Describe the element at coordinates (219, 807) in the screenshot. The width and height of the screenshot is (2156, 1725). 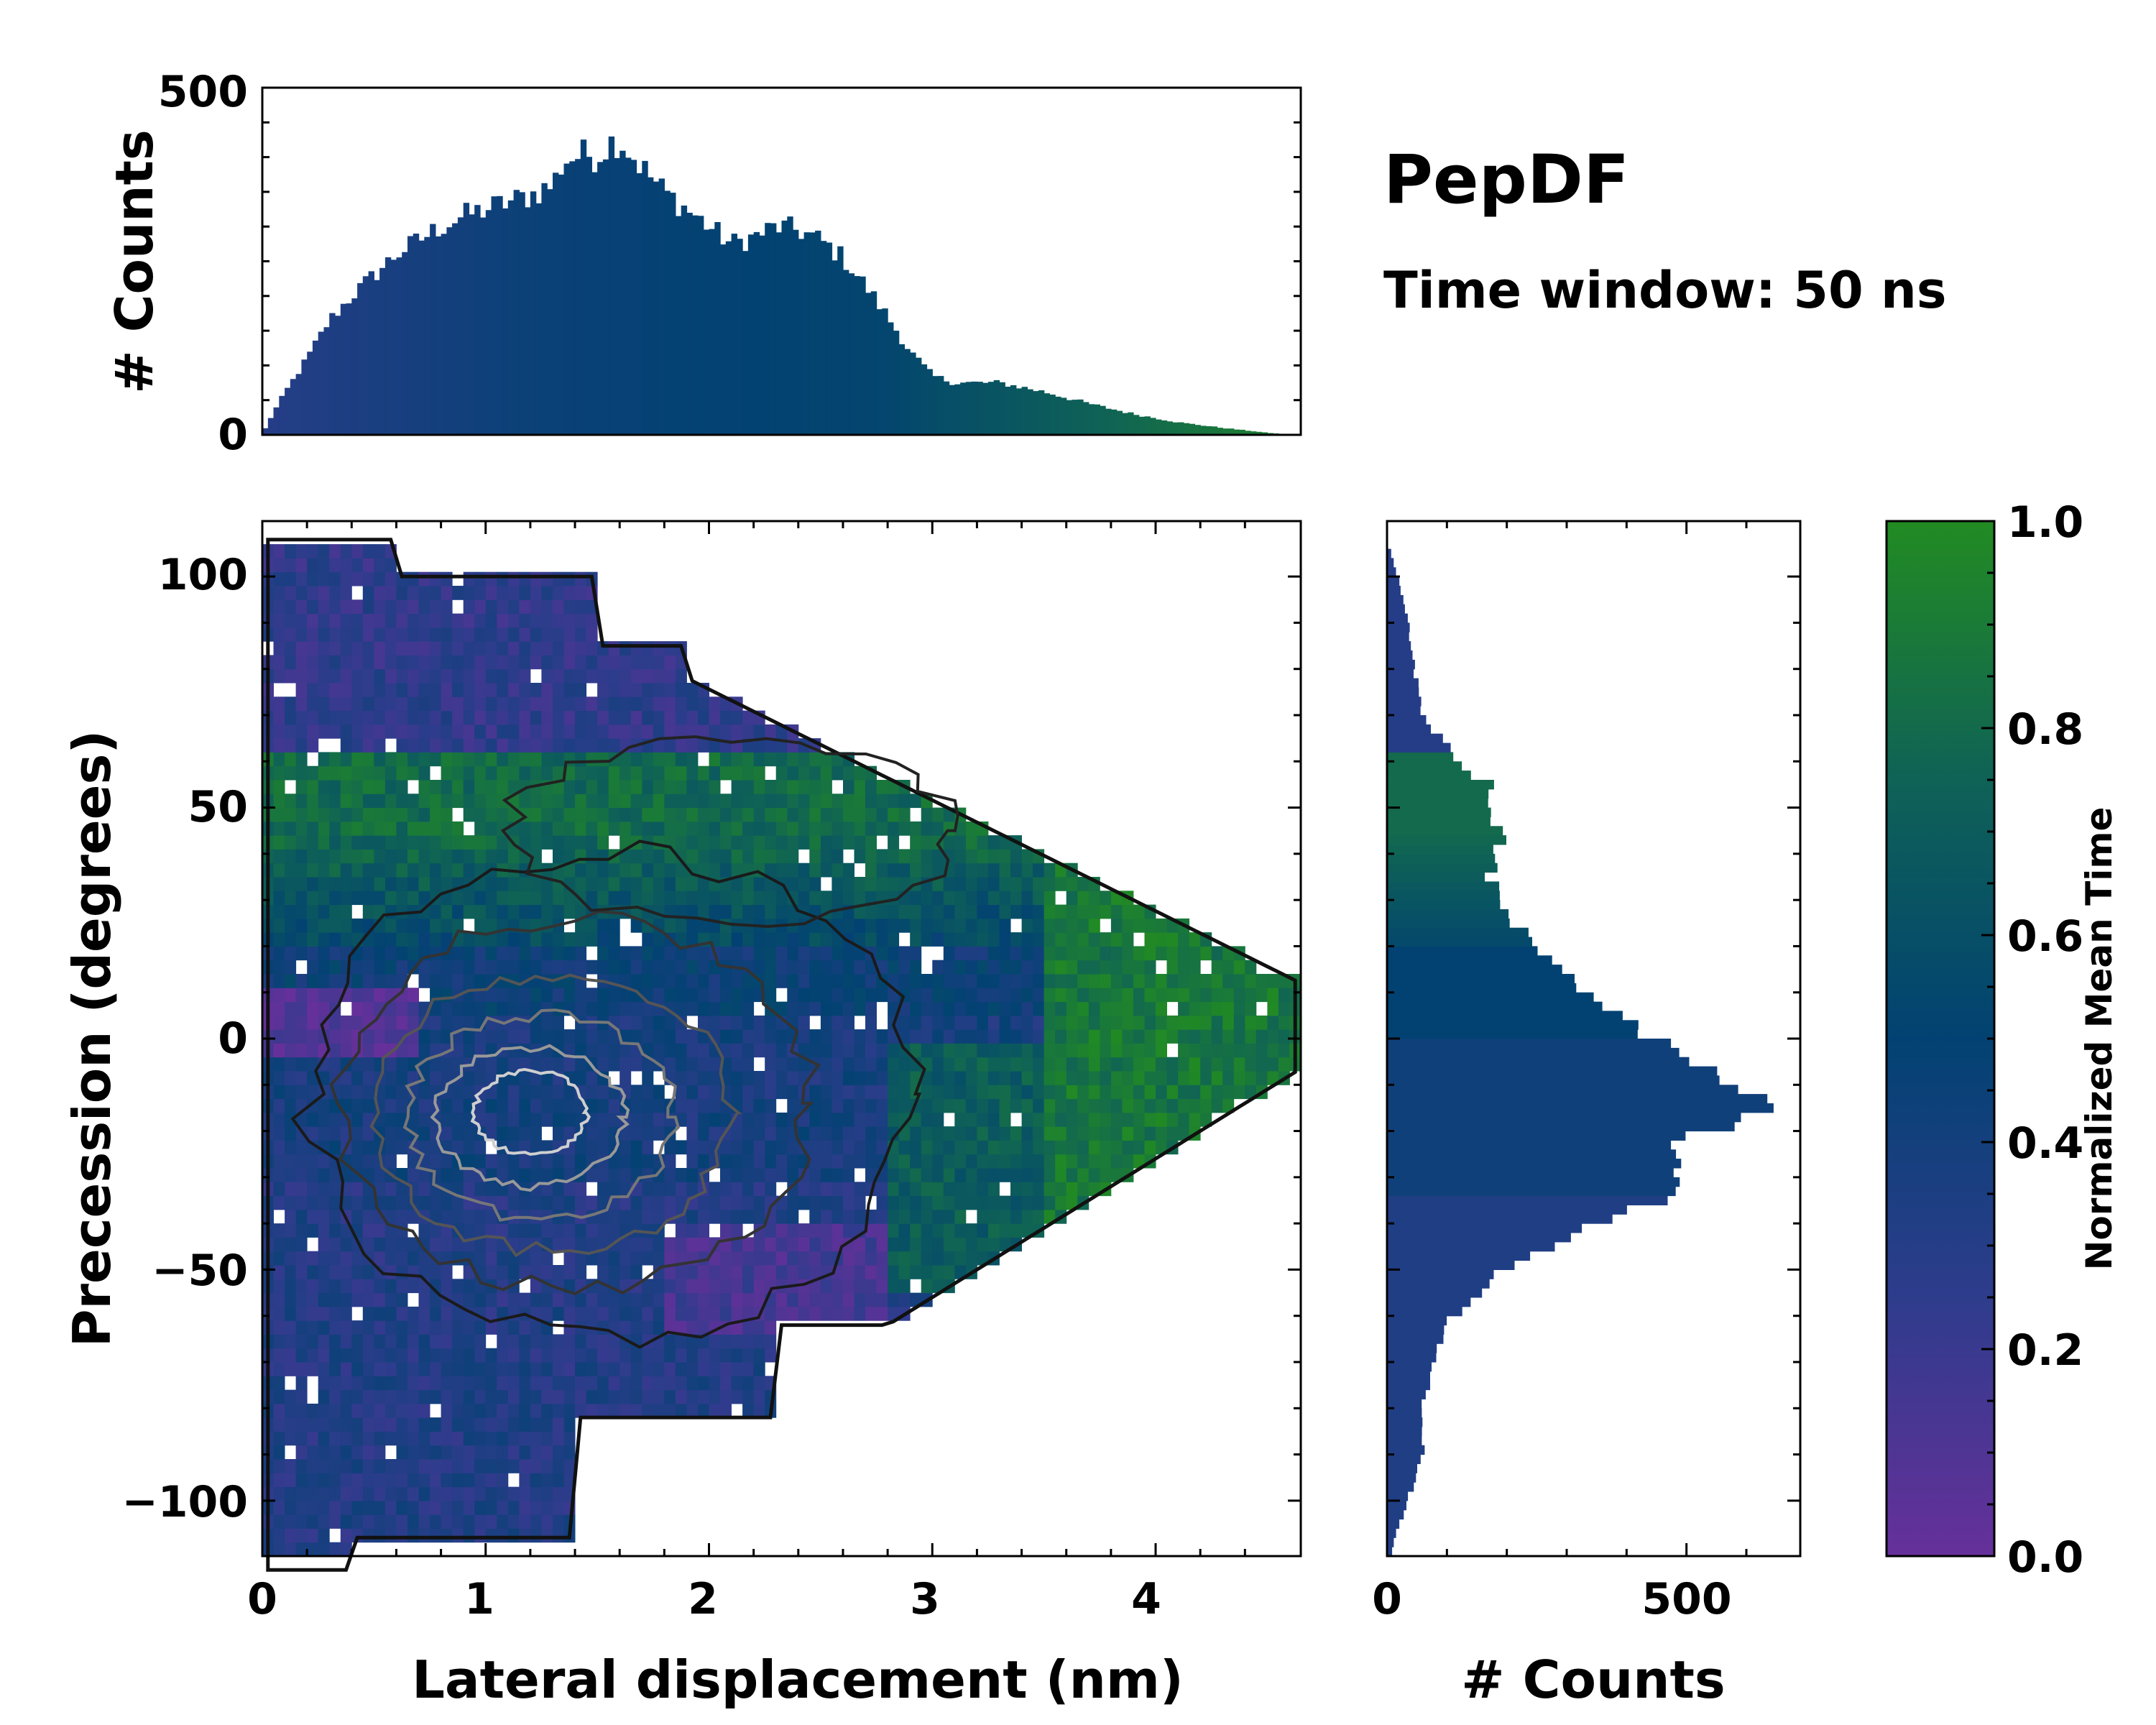
I see `heatmap-ytick-label: 50` at that location.